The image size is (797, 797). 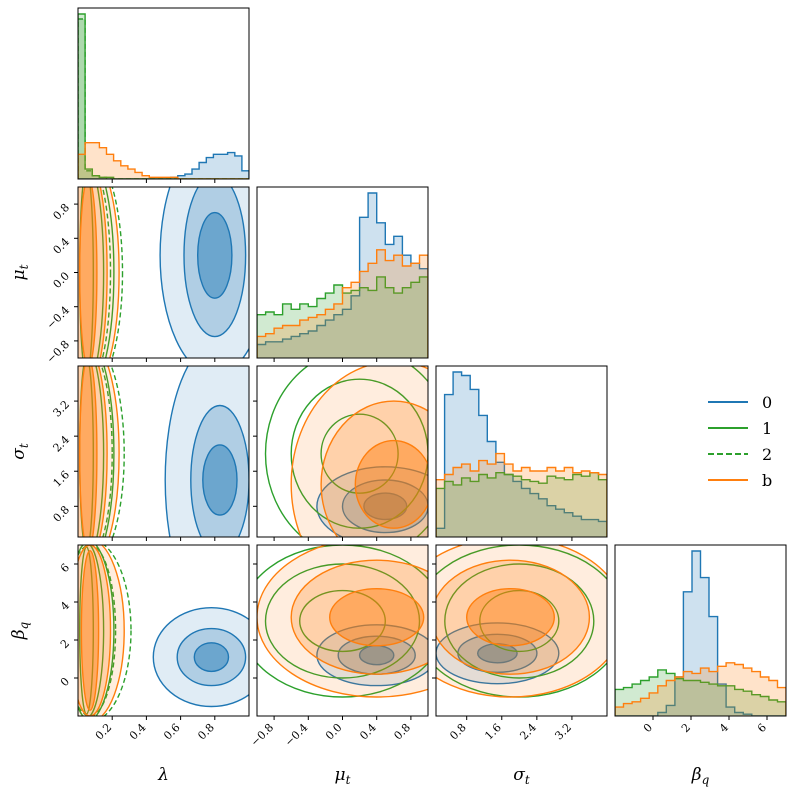 What do you see at coordinates (62, 409) in the screenshot?
I see `y-tick-label-sigma_t-3: 3.2` at bounding box center [62, 409].